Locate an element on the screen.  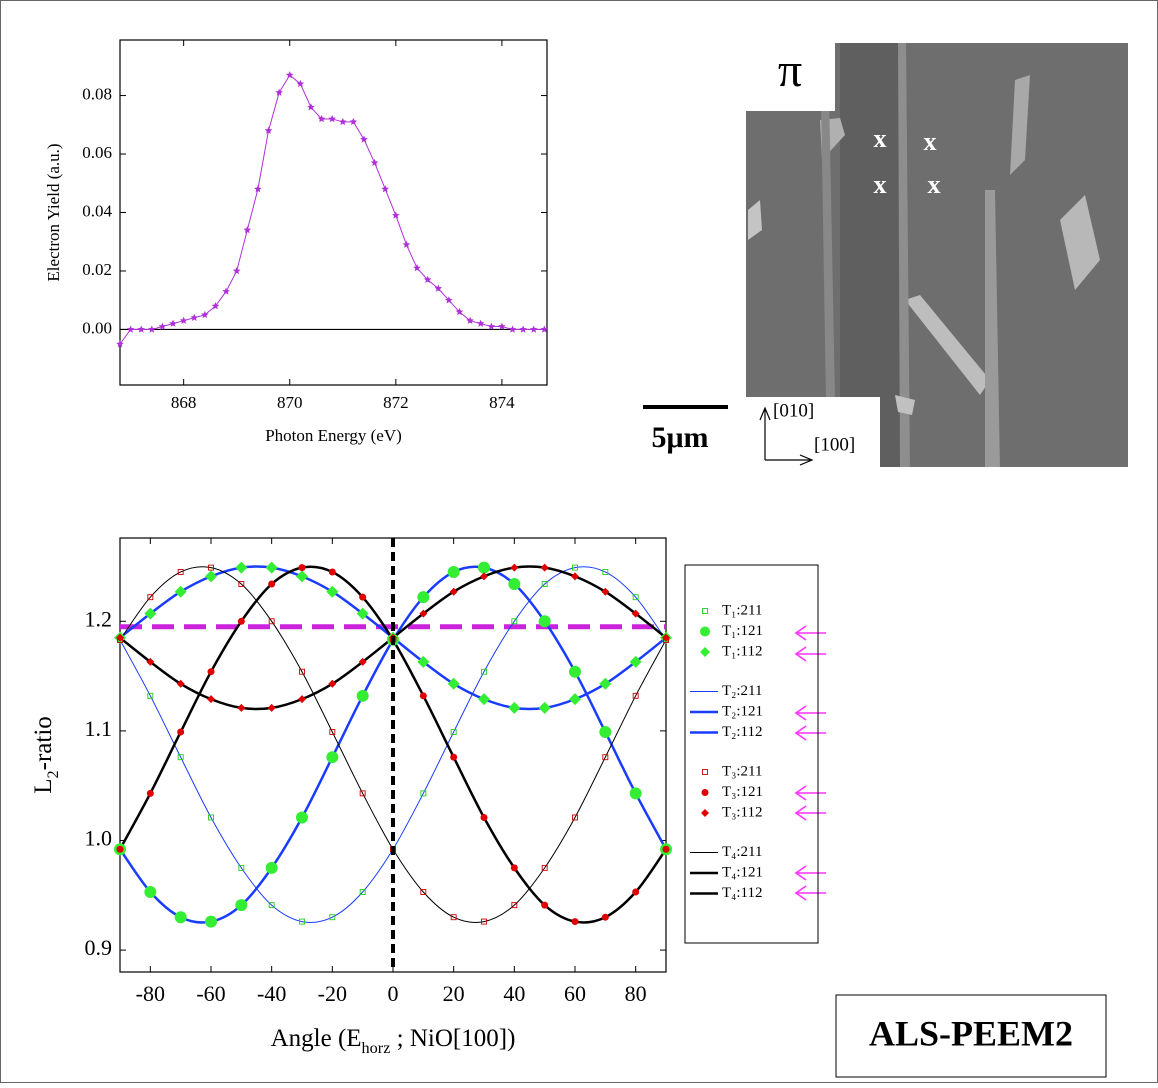
legend-label: T₁:211 is located at coordinates (742, 610).